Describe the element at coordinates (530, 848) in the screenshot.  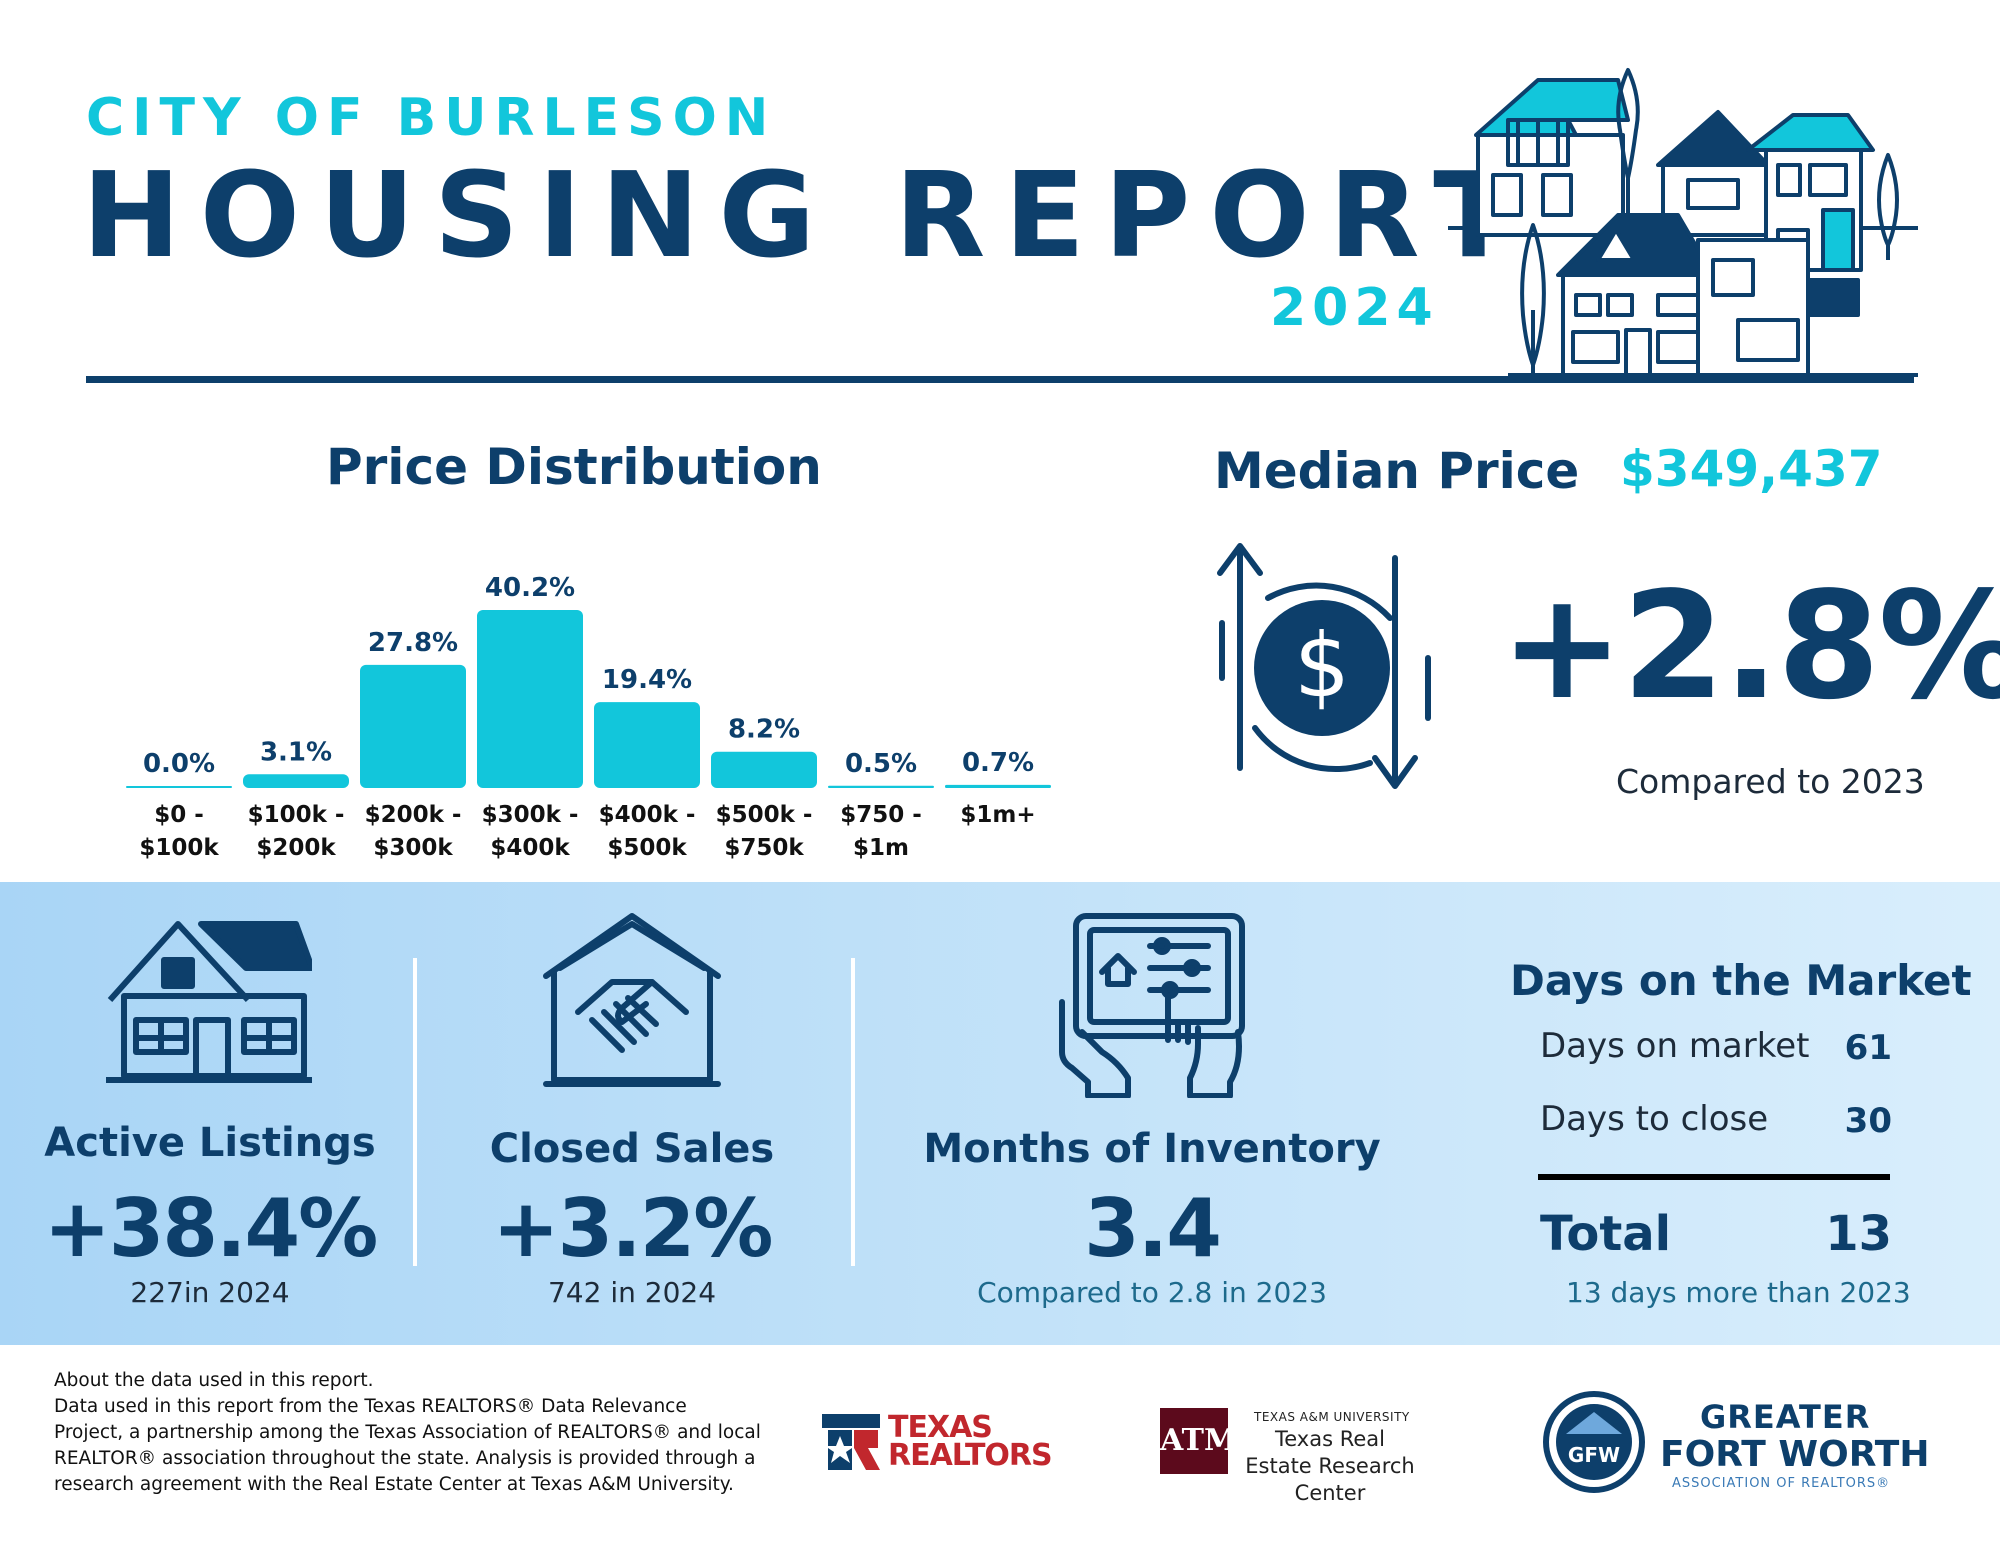
I see `category-label: $400k` at that location.